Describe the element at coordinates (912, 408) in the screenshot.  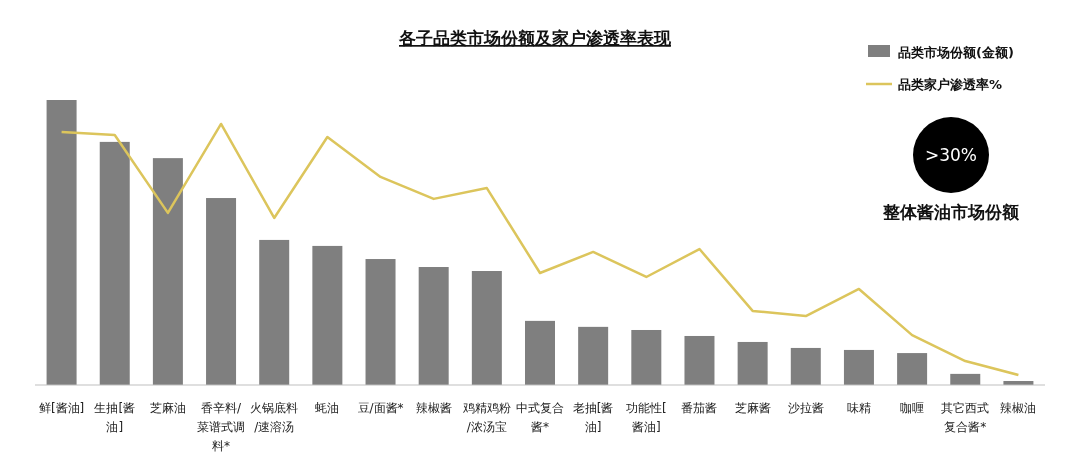
I see `x-tick-label: 咖喱` at that location.